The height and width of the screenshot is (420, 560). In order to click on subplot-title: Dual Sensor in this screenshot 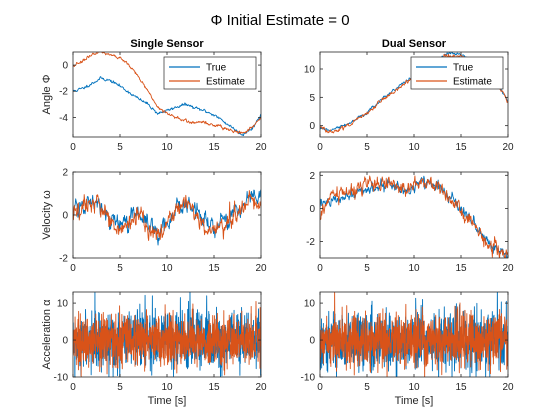, I will do `click(414, 44)`.